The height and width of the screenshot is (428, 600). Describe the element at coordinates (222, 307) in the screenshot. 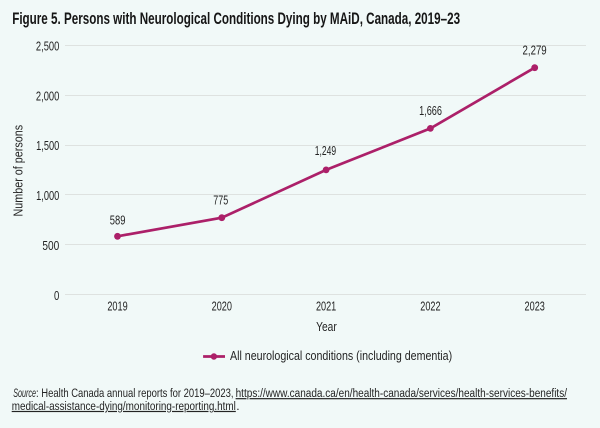

I see `svg-text: 2020` at that location.